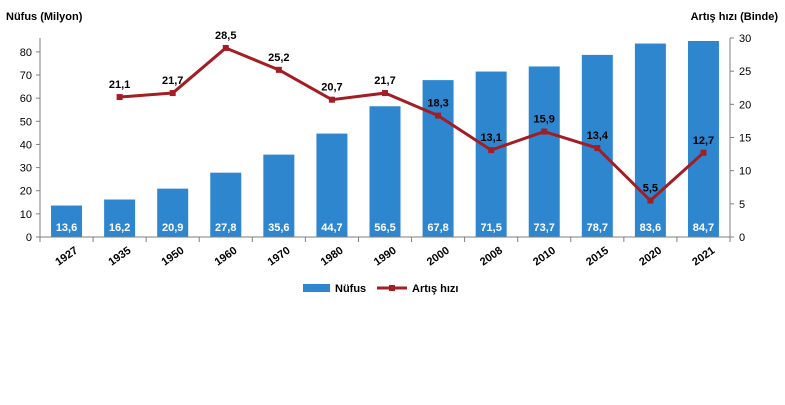 The height and width of the screenshot is (405, 785). What do you see at coordinates (384, 228) in the screenshot?
I see `bar-value-label: 56,5` at bounding box center [384, 228].